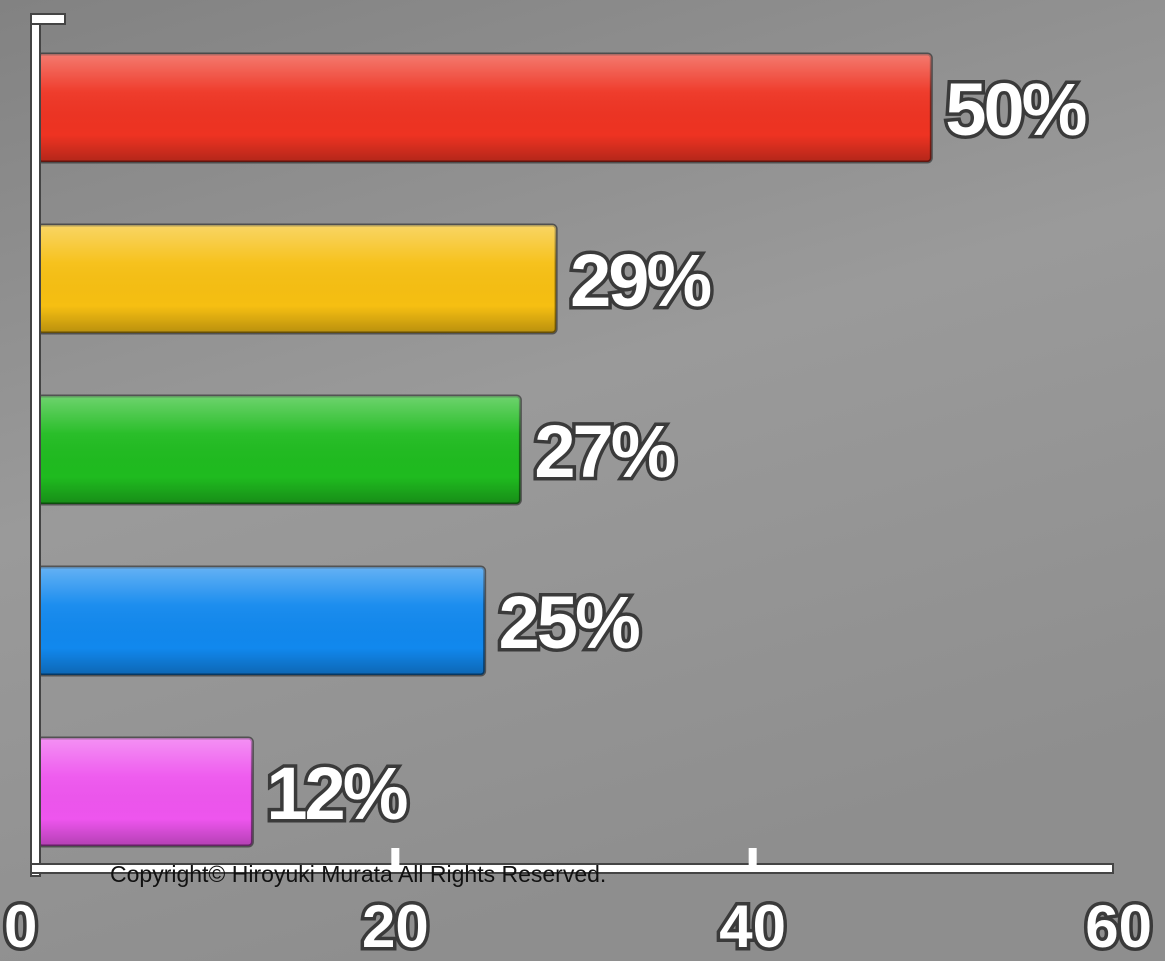 The width and height of the screenshot is (1165, 961). I want to click on y-axis-line, so click(35, 446).